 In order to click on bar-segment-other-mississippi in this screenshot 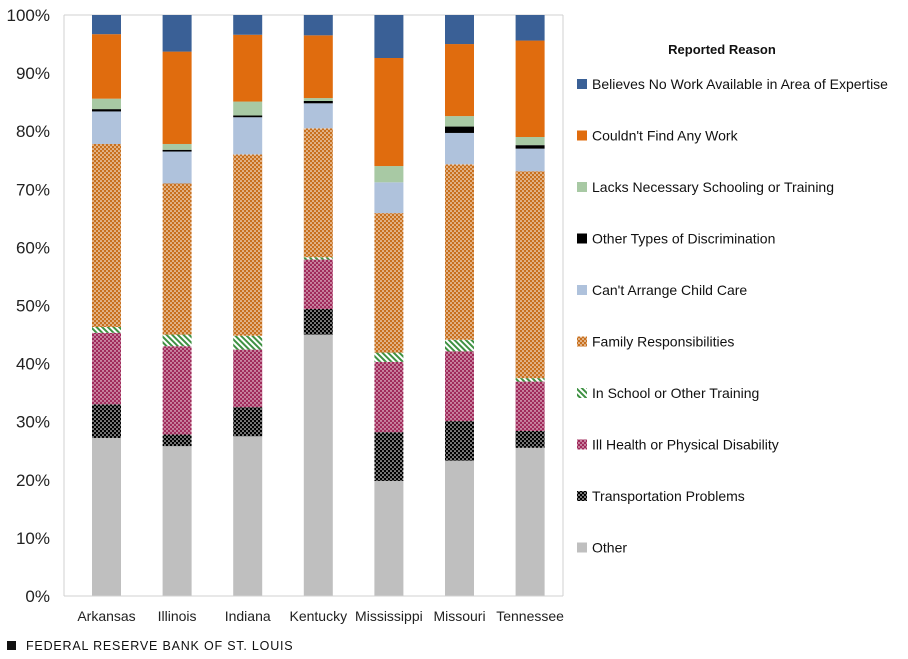, I will do `click(389, 538)`.